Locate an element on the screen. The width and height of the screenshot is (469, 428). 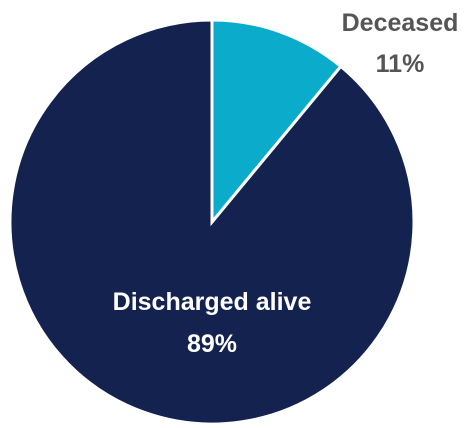
slice-value-discharged-alive: 89% is located at coordinates (212, 344).